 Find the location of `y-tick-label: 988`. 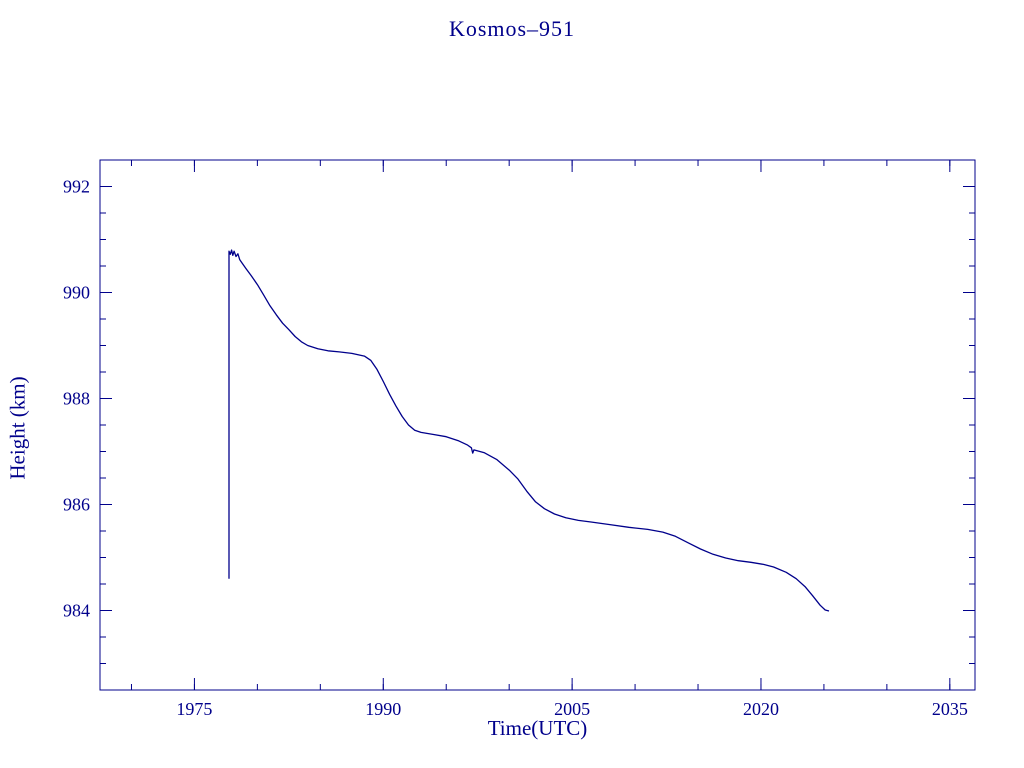

y-tick-label: 988 is located at coordinates (76, 399).